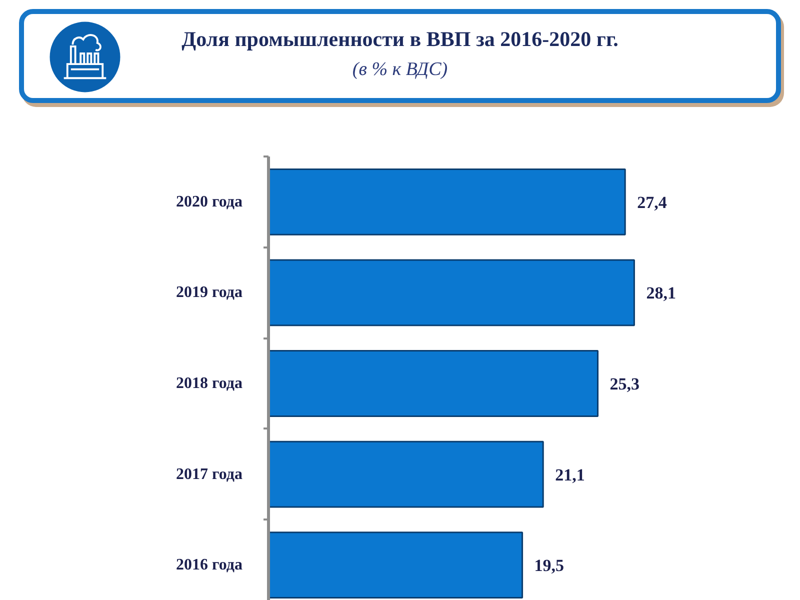 The width and height of the screenshot is (800, 600). Describe the element at coordinates (661, 293) in the screenshot. I see `data-label: 28,1` at that location.